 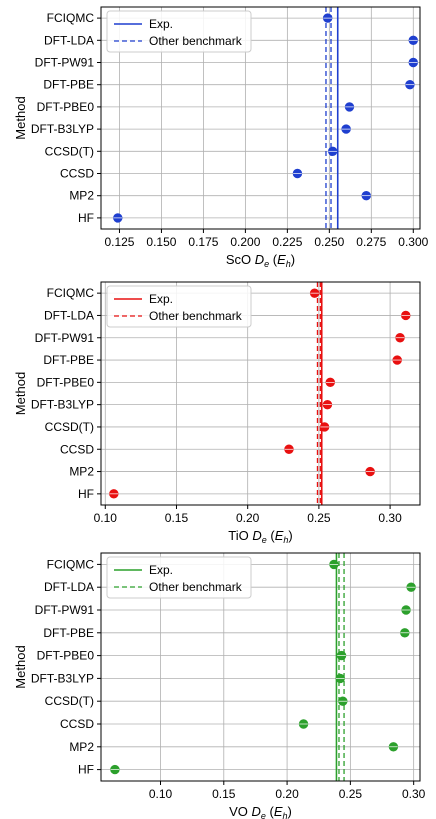 I want to click on x-axis-label: ScO De (Eh), so click(x=260, y=260).